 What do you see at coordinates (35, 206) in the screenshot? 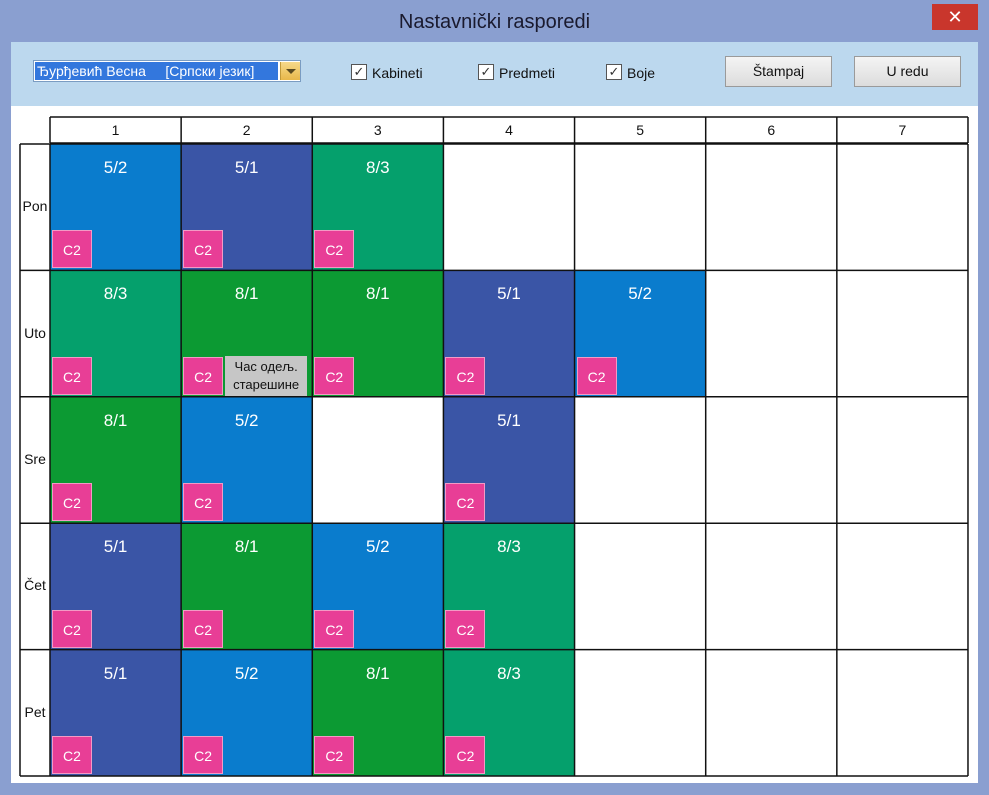
I see `day-header: Pon` at bounding box center [35, 206].